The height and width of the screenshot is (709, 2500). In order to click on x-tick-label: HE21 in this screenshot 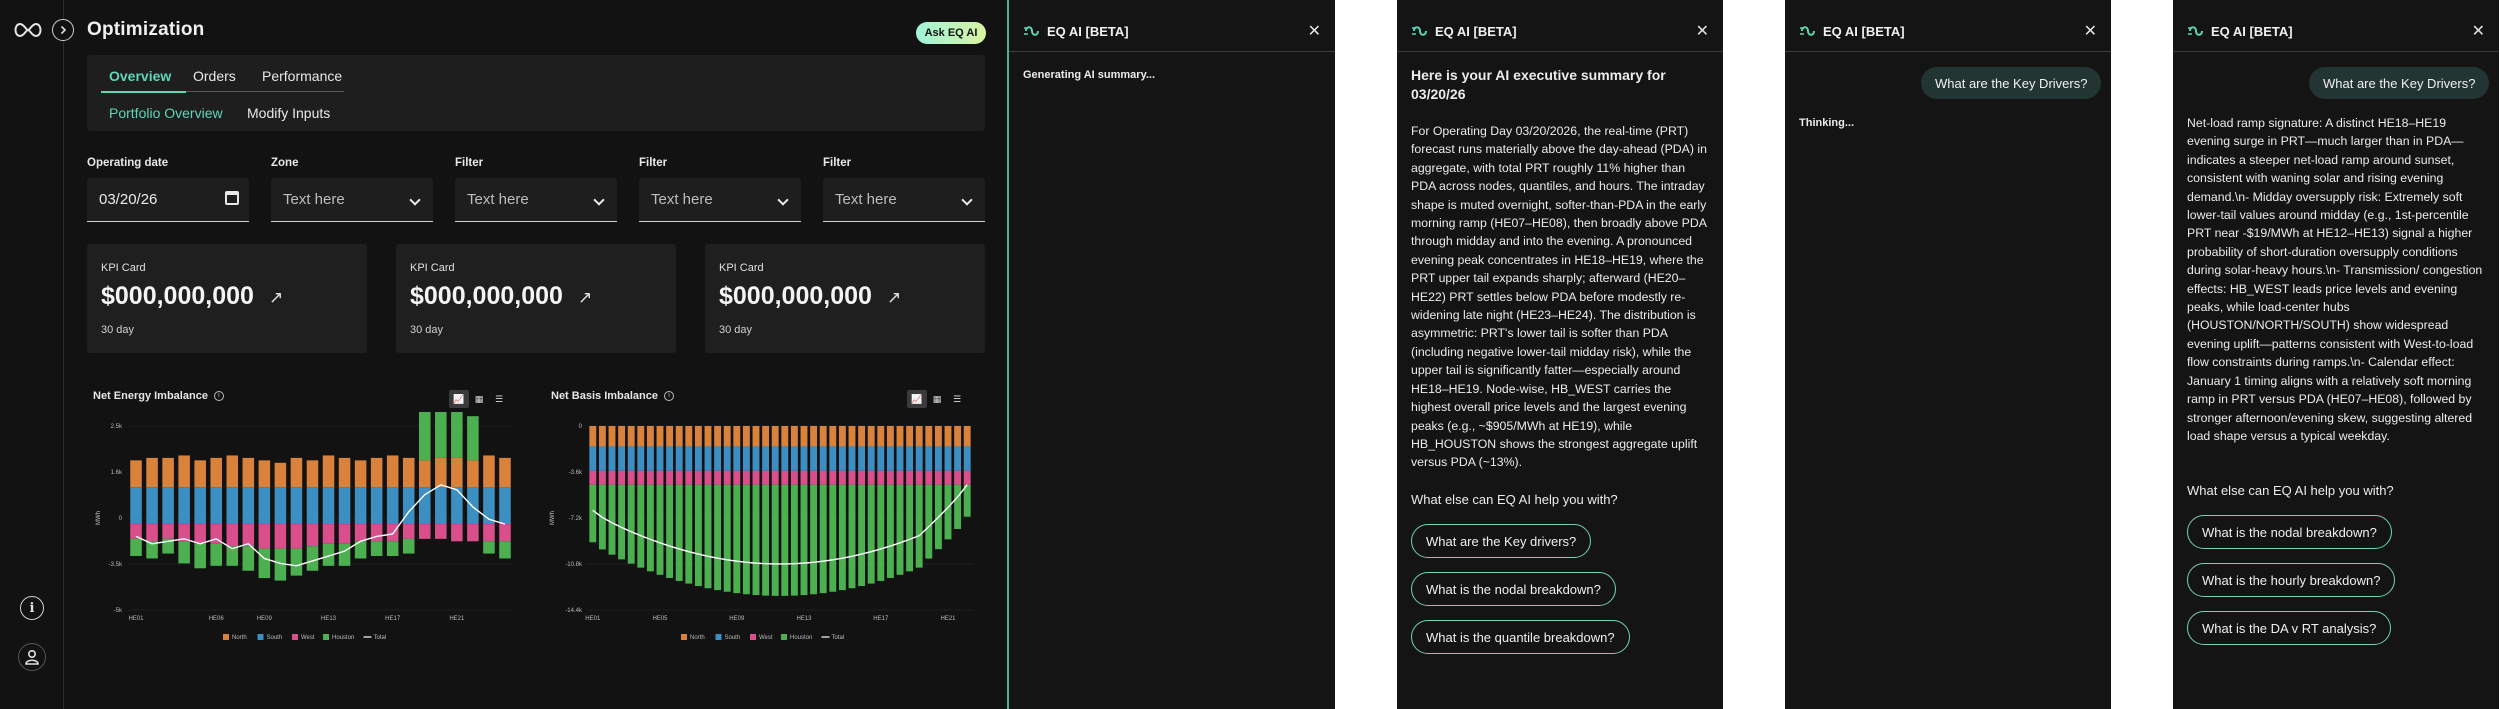, I will do `click(457, 619)`.